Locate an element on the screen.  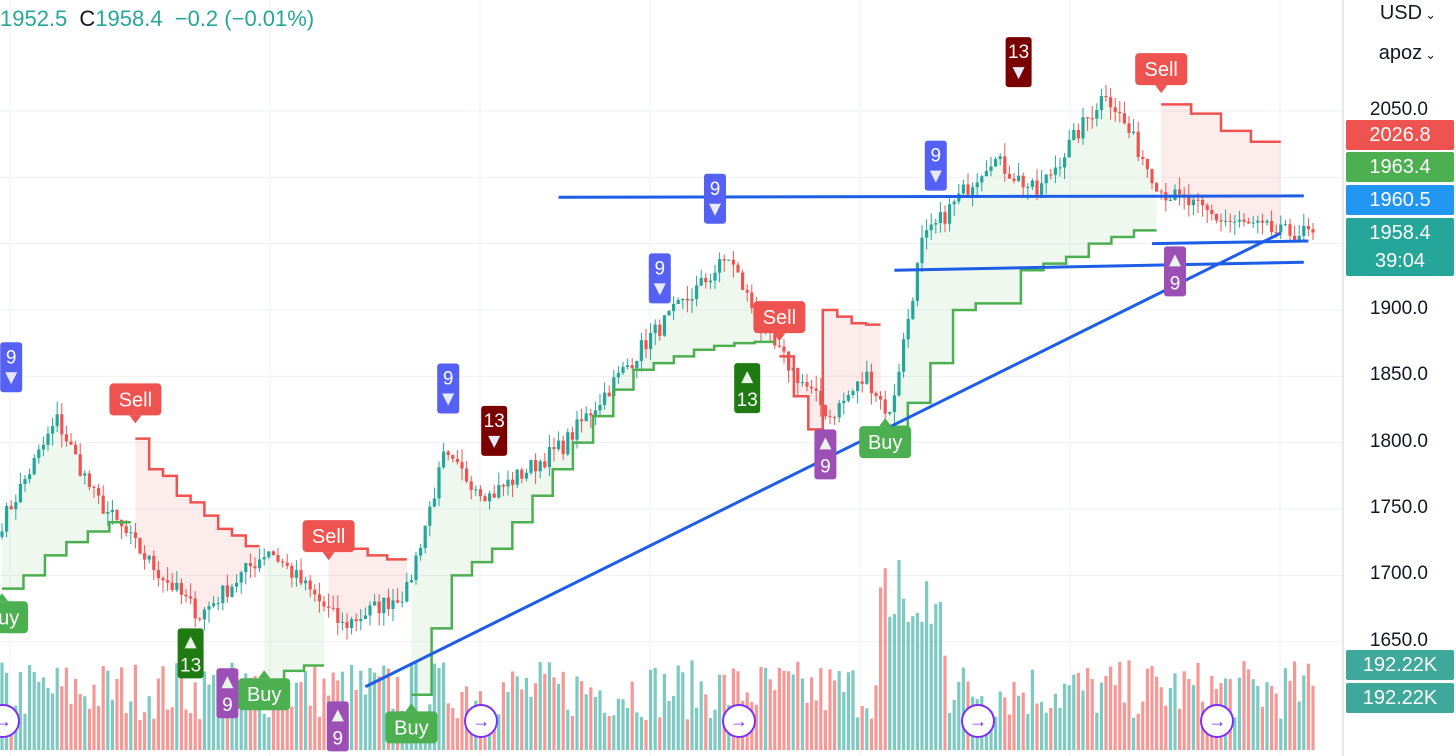
volume-badge-1: 192.22K is located at coordinates (1400, 665).